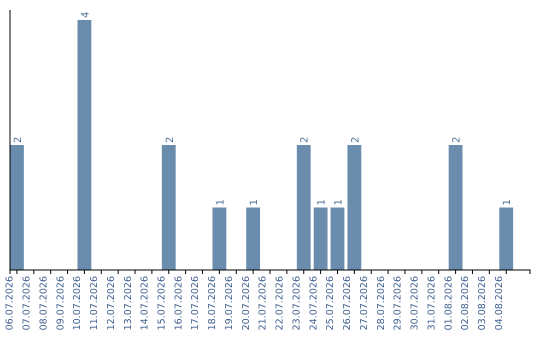  I want to click on x-tick-label: 11.07.2026, so click(94, 303).